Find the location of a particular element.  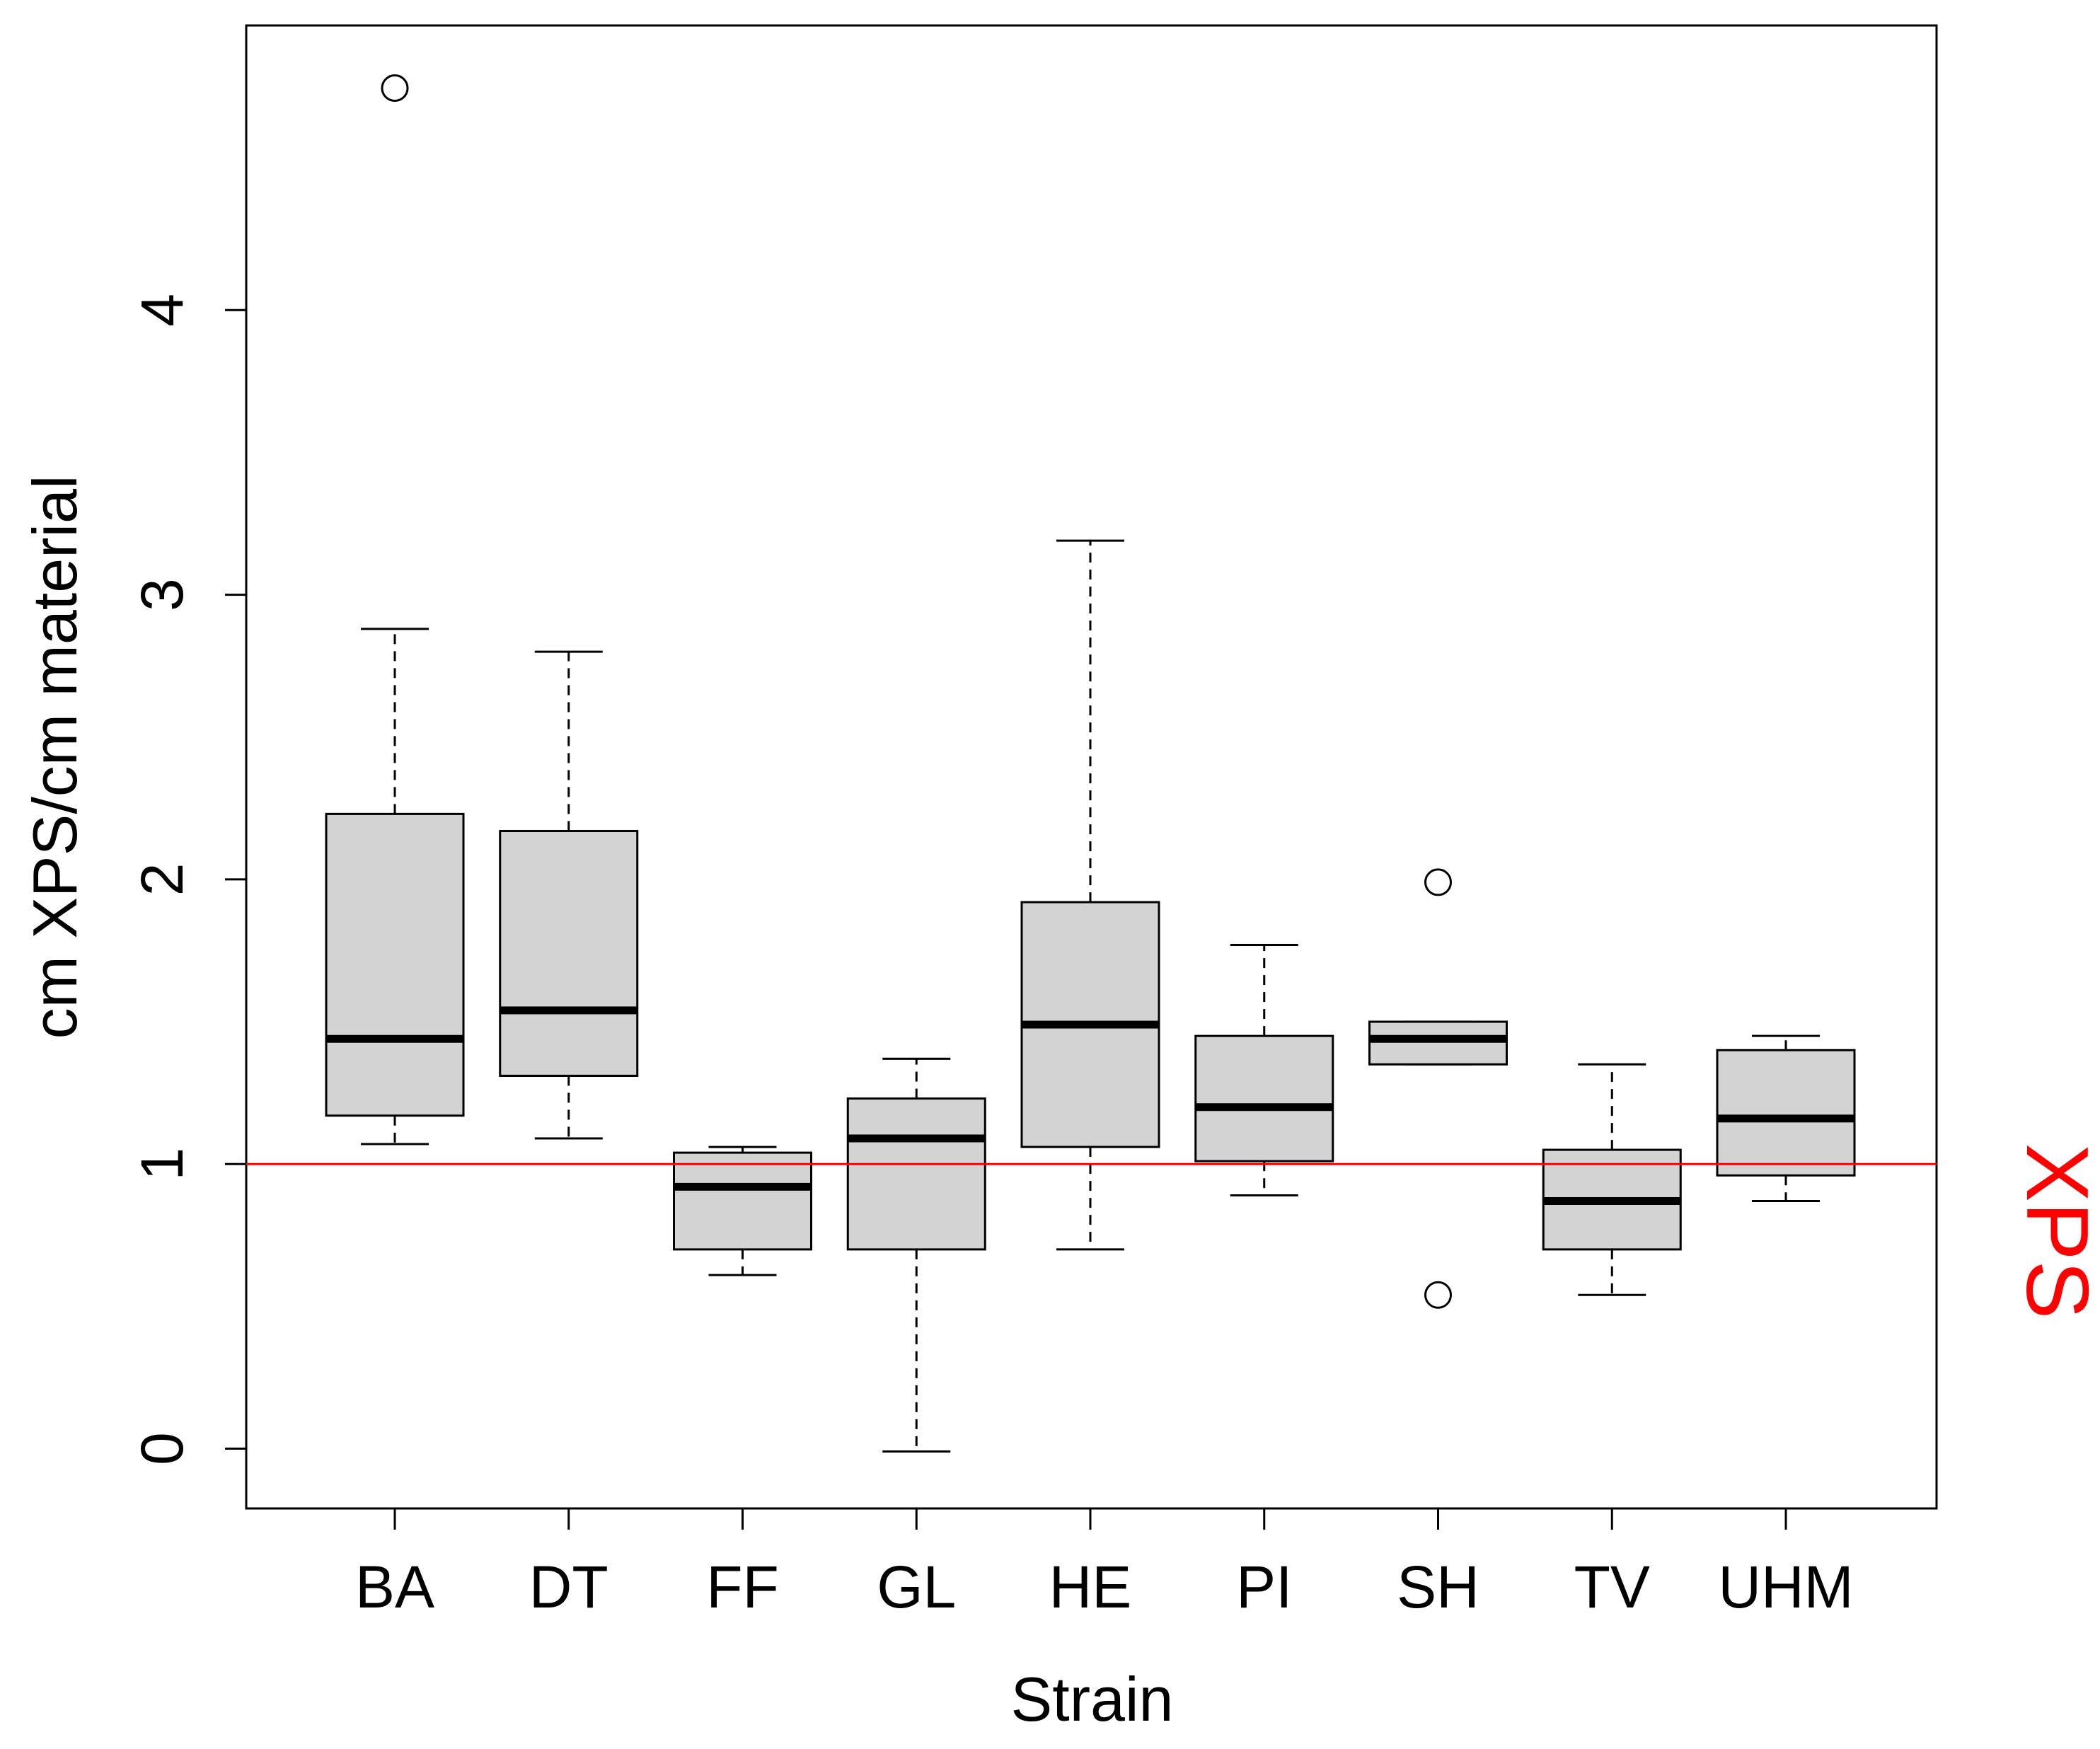

x-tick-label: TV is located at coordinates (1612, 1587).